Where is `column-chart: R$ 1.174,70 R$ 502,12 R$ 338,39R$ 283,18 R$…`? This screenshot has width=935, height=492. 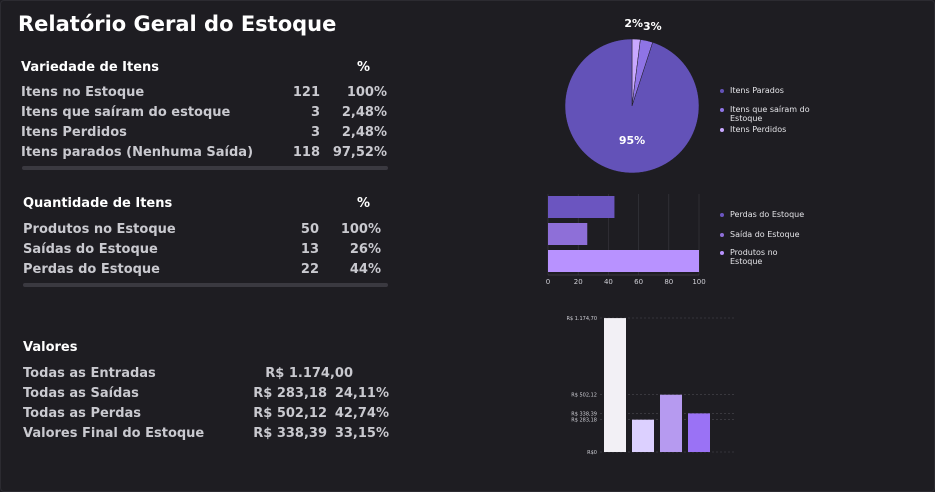
column-chart: R$ 1.174,70 R$ 502,12 R$ 338,39R$ 283,18 R$… is located at coordinates (651, 386).